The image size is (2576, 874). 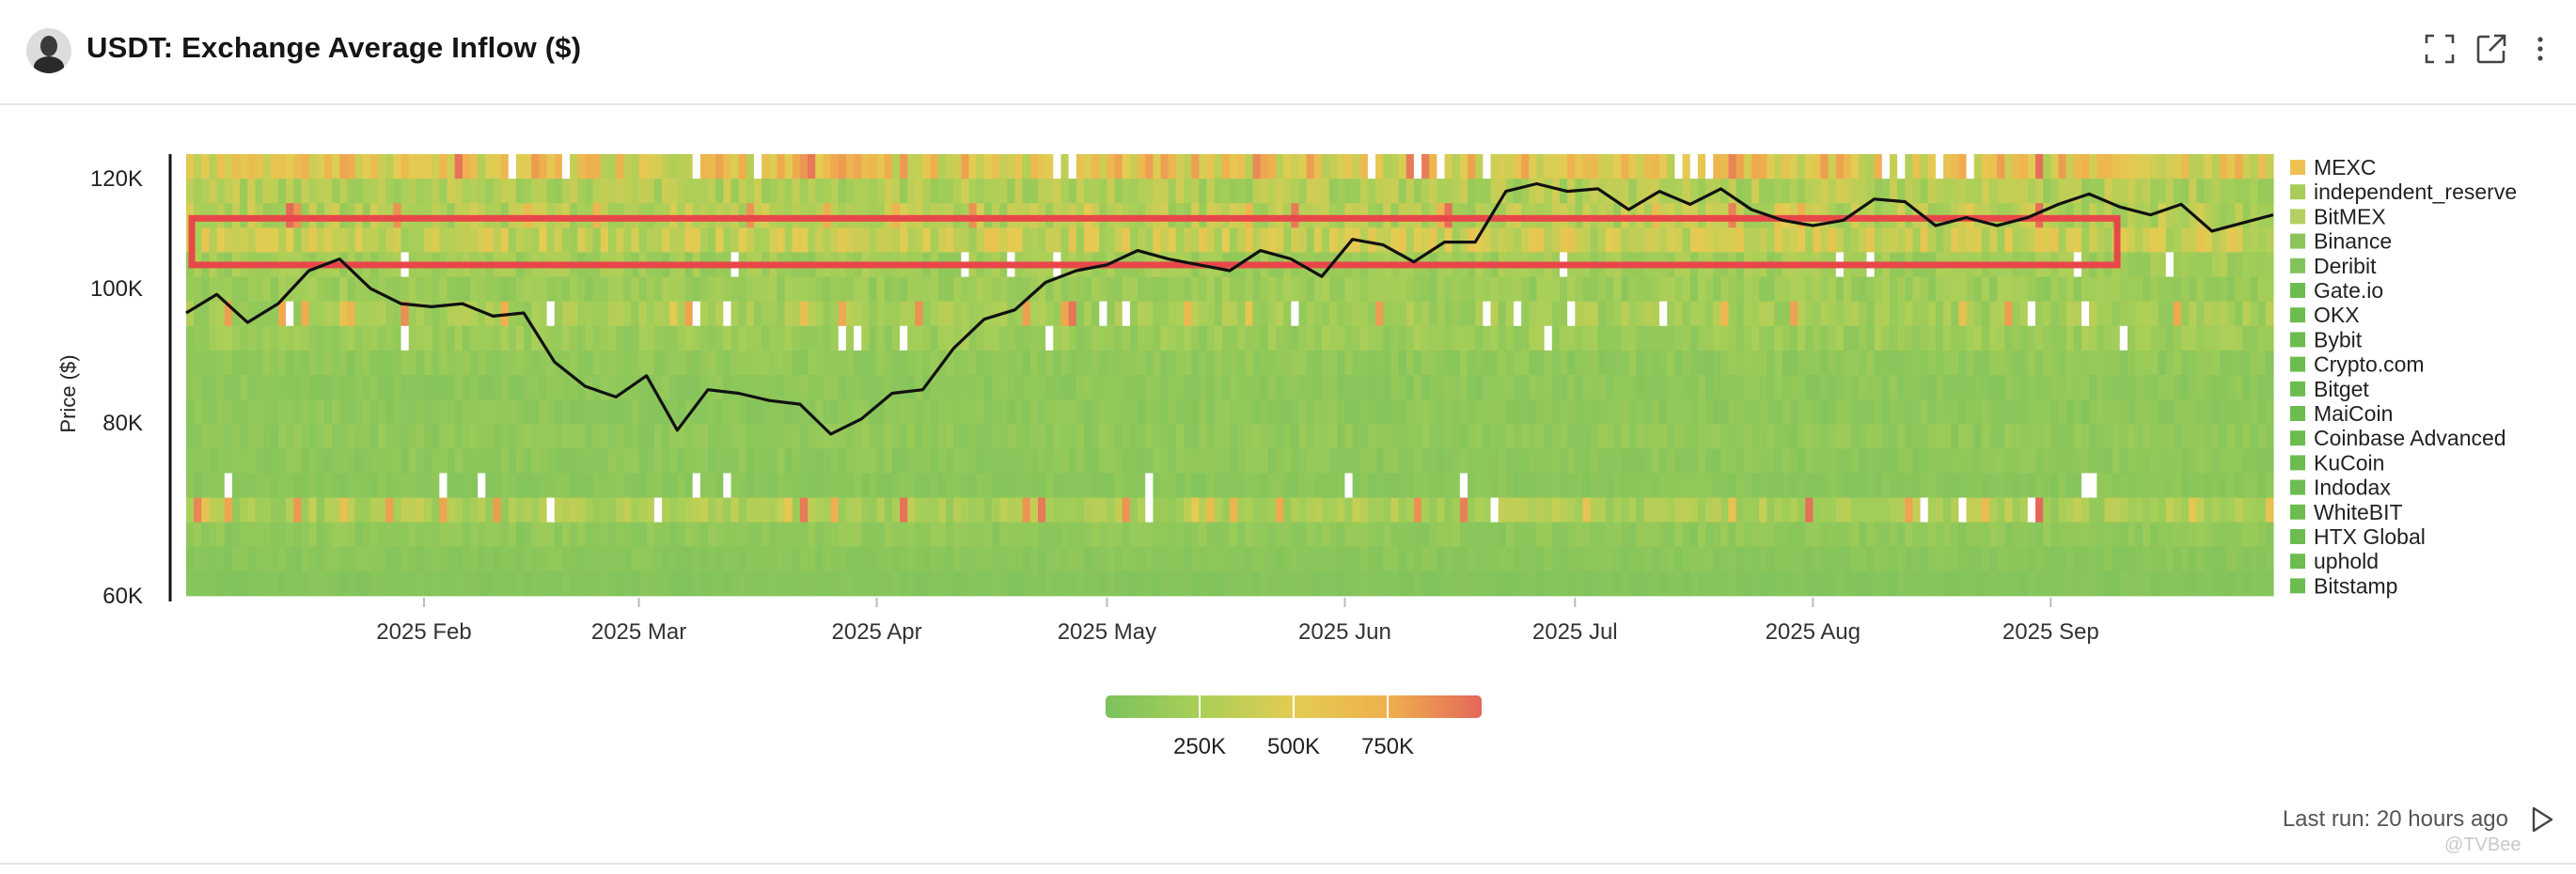 What do you see at coordinates (49, 51) in the screenshot?
I see `avatar` at bounding box center [49, 51].